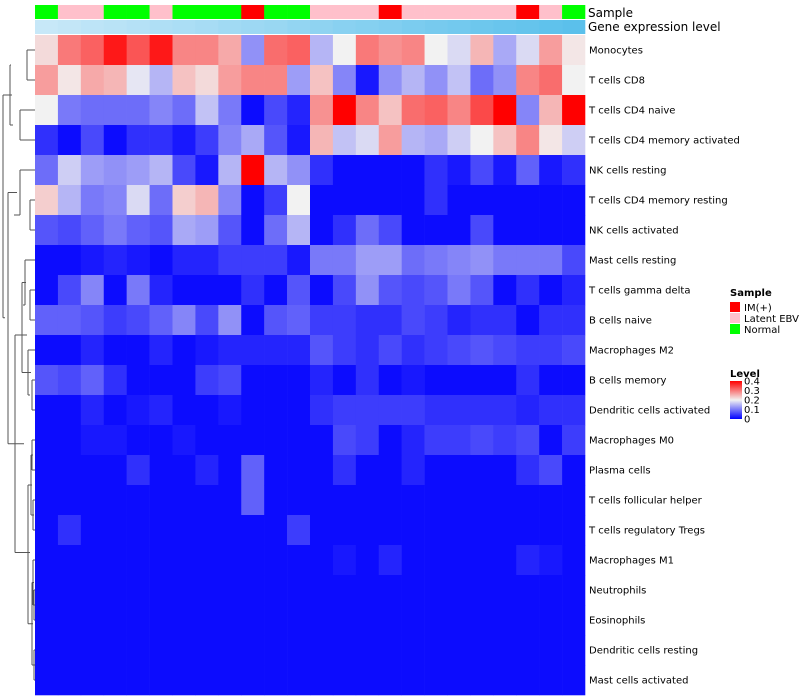 The height and width of the screenshot is (700, 800). What do you see at coordinates (751, 293) in the screenshot?
I see `legend-sample-title: Sample` at bounding box center [751, 293].